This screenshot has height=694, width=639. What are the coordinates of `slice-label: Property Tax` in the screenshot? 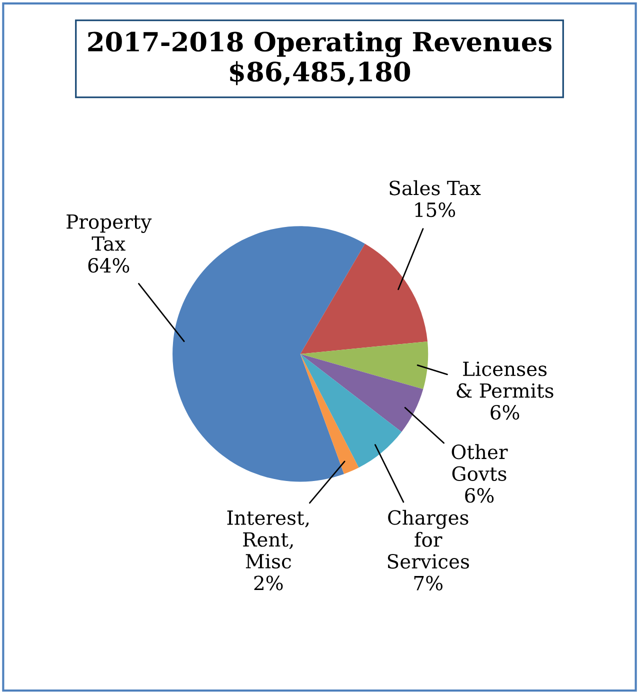 It's located at (109, 232).